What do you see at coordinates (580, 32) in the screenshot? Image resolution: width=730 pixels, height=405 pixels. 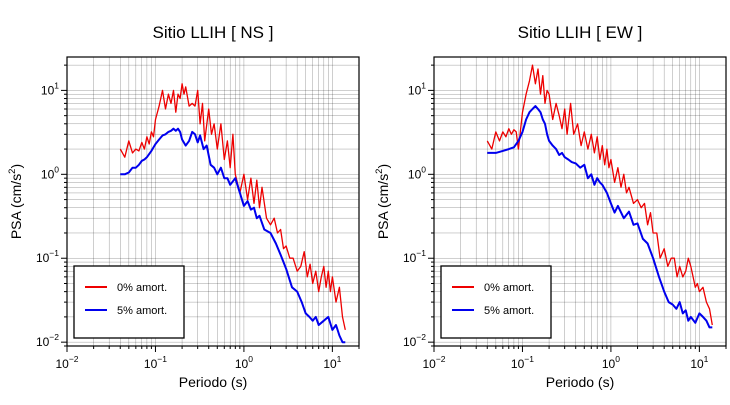 I see `chart-title: Sitio LLIH [ EW ]` at bounding box center [580, 32].